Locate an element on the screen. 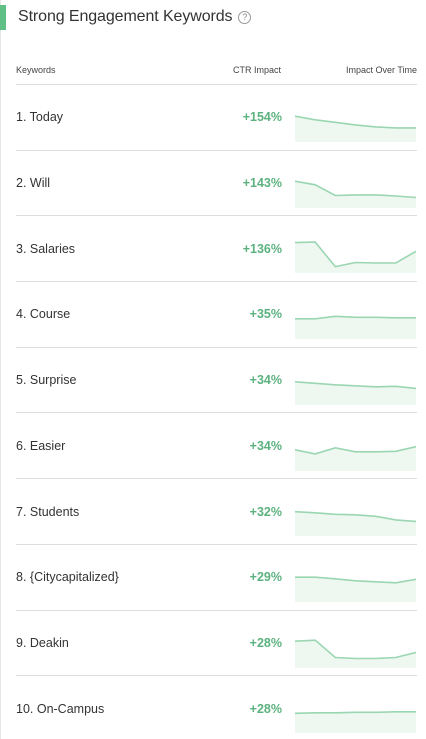  column-header-ctr-impact: CTR Impact is located at coordinates (257, 70).